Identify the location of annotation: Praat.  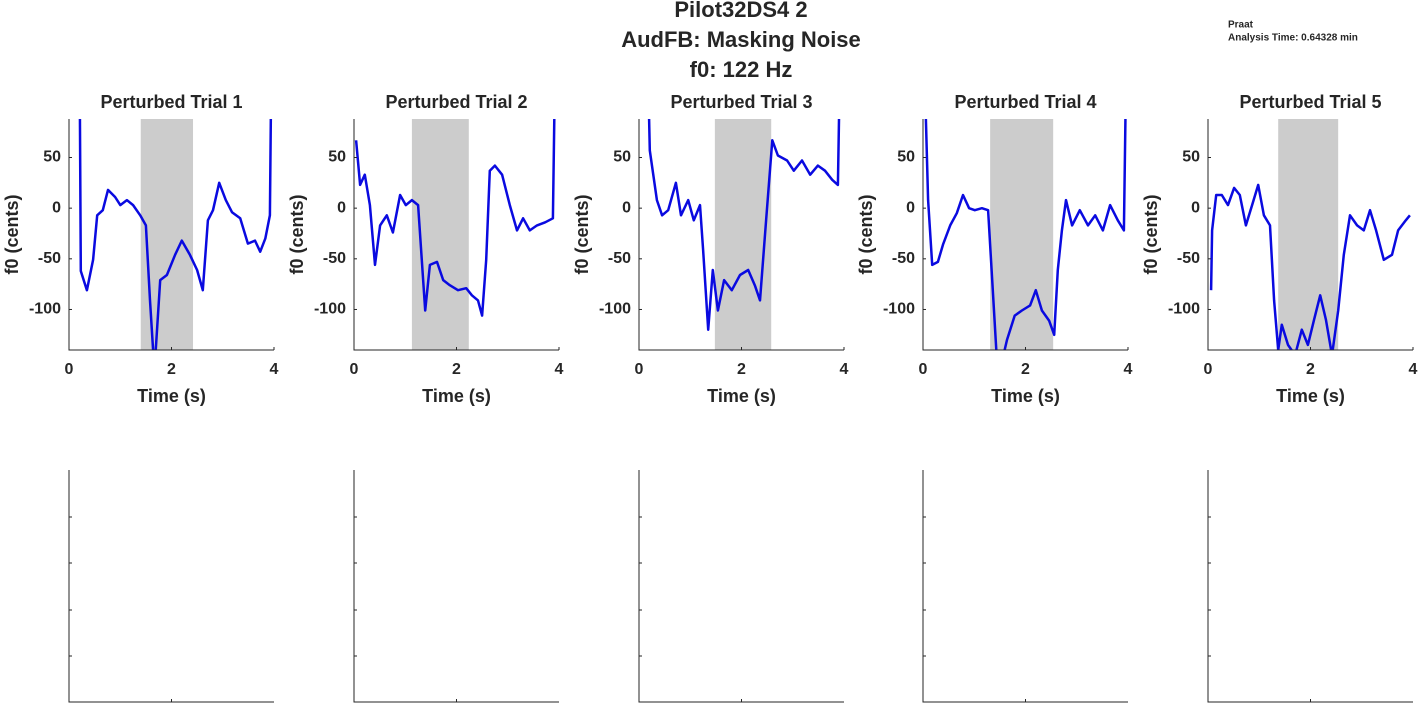
(1241, 25).